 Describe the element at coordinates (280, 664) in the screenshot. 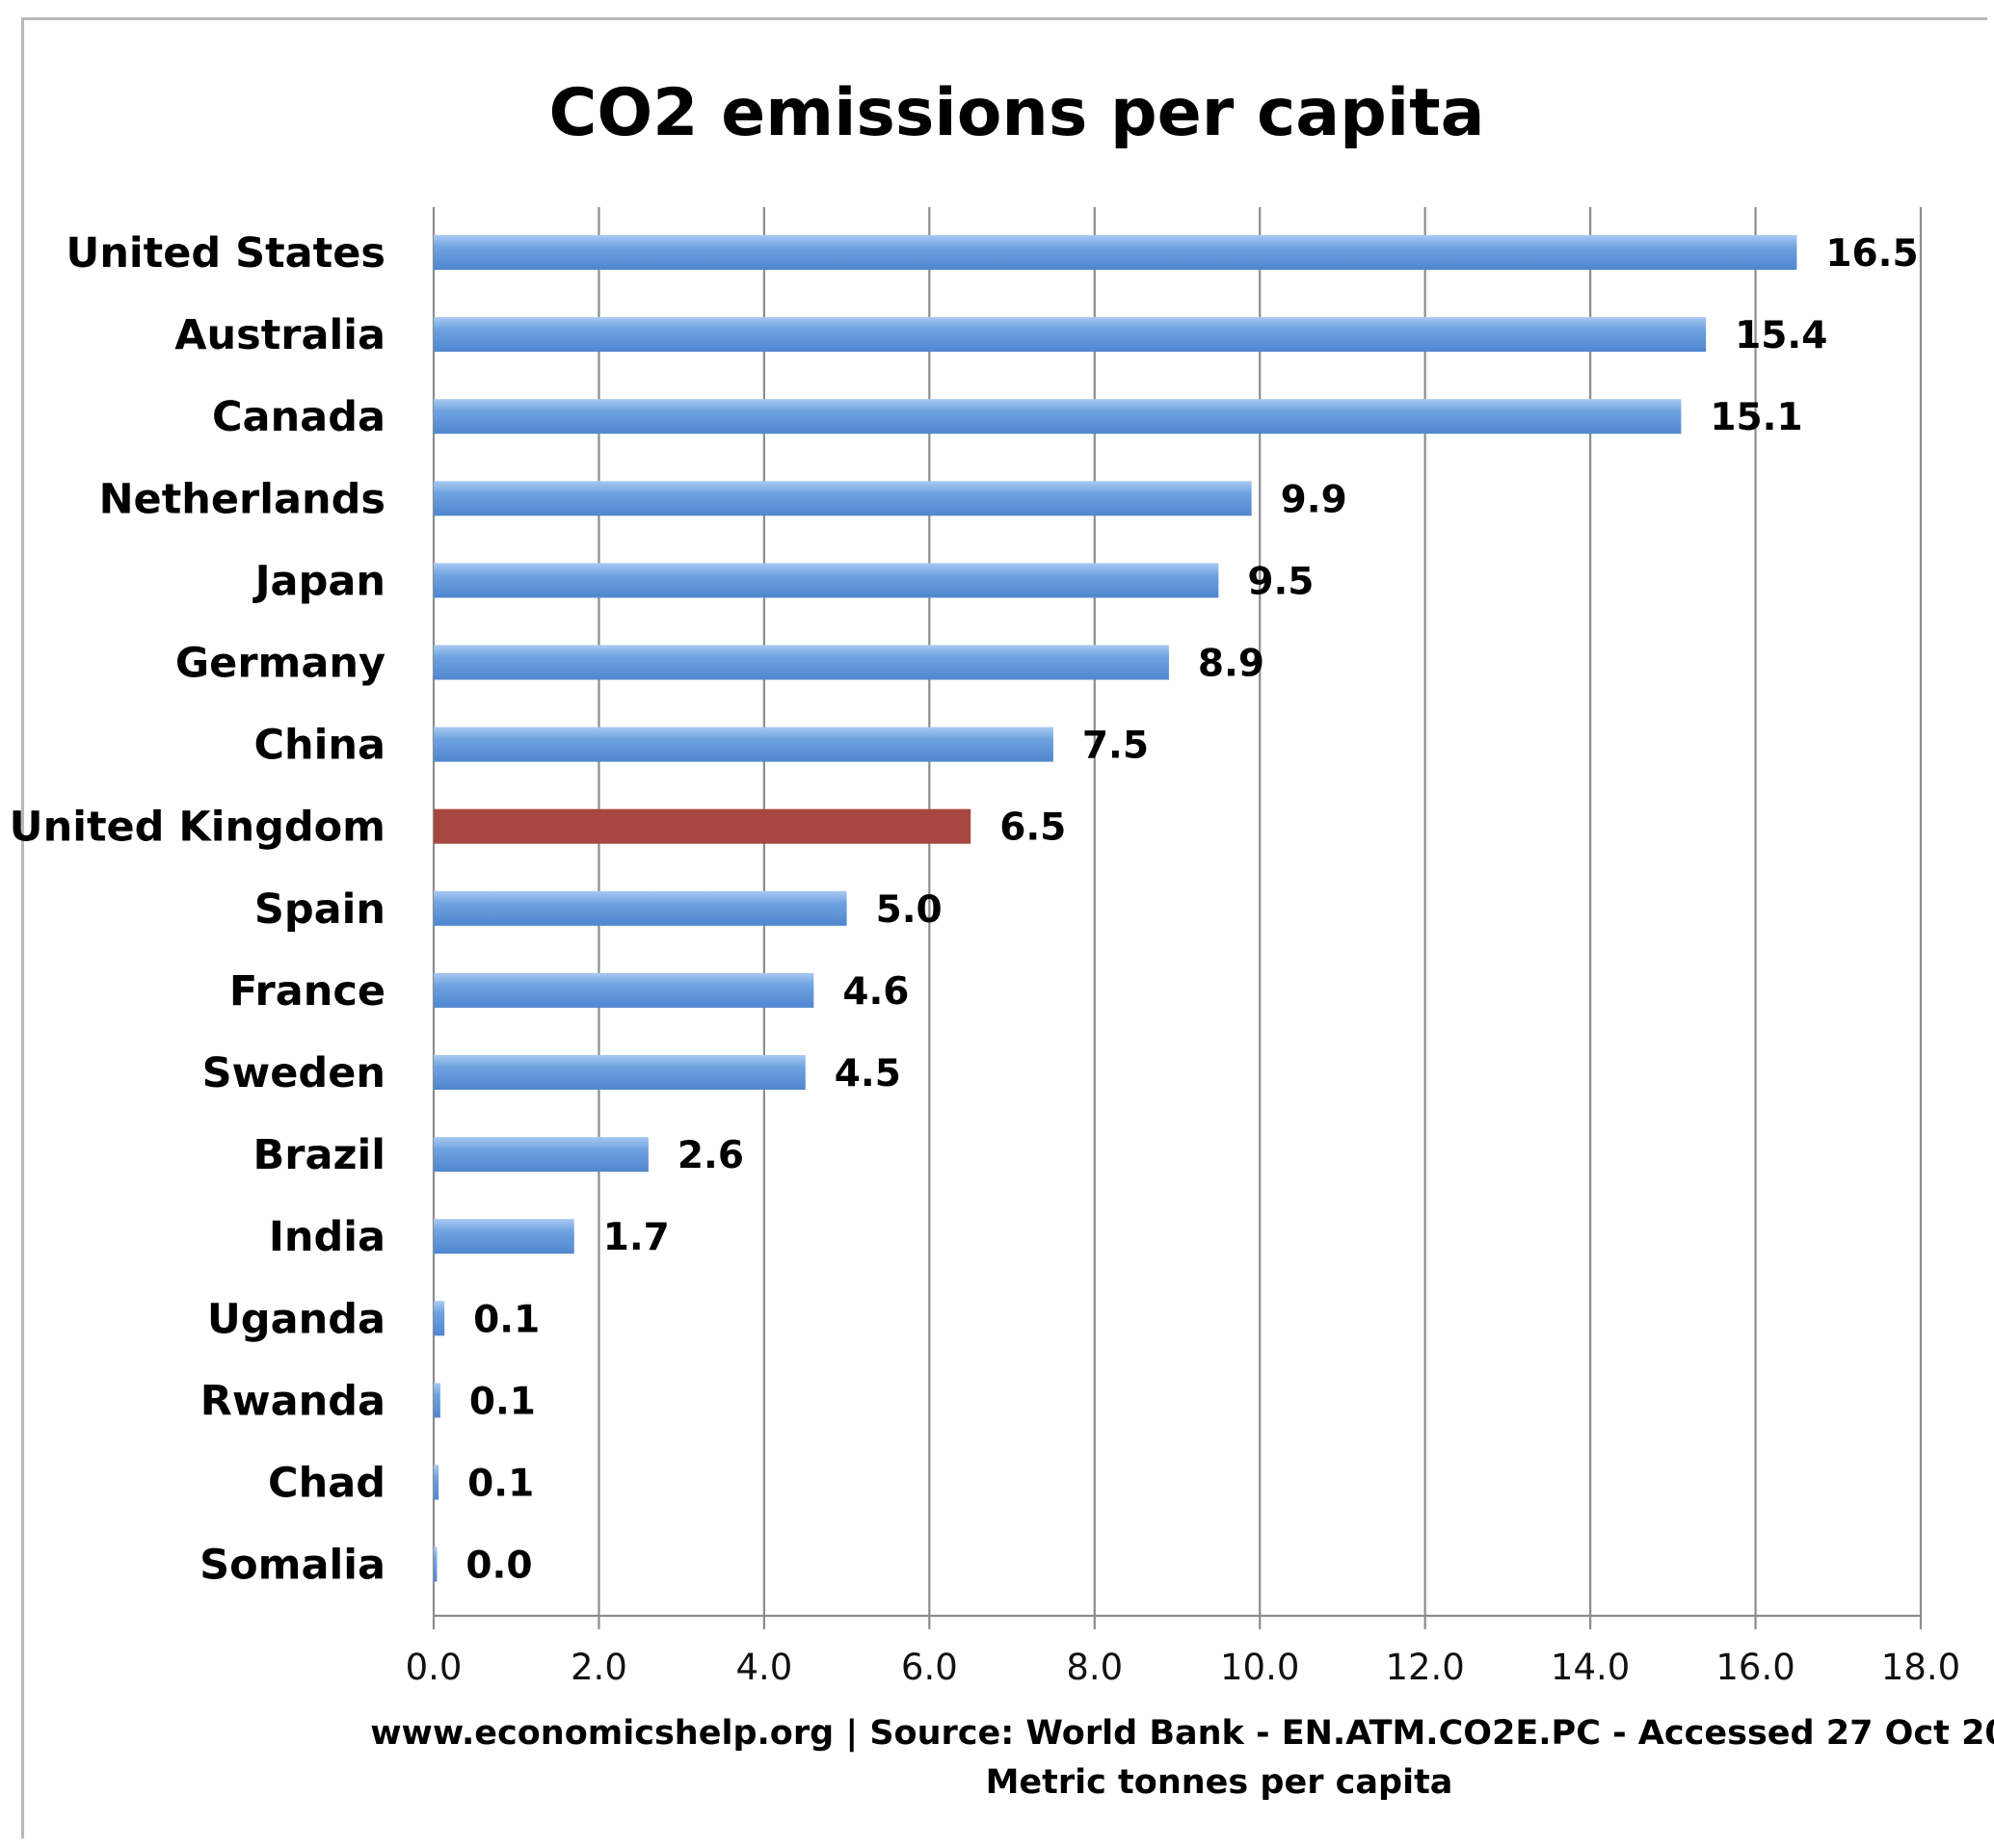

I see `category-label: Germany` at that location.